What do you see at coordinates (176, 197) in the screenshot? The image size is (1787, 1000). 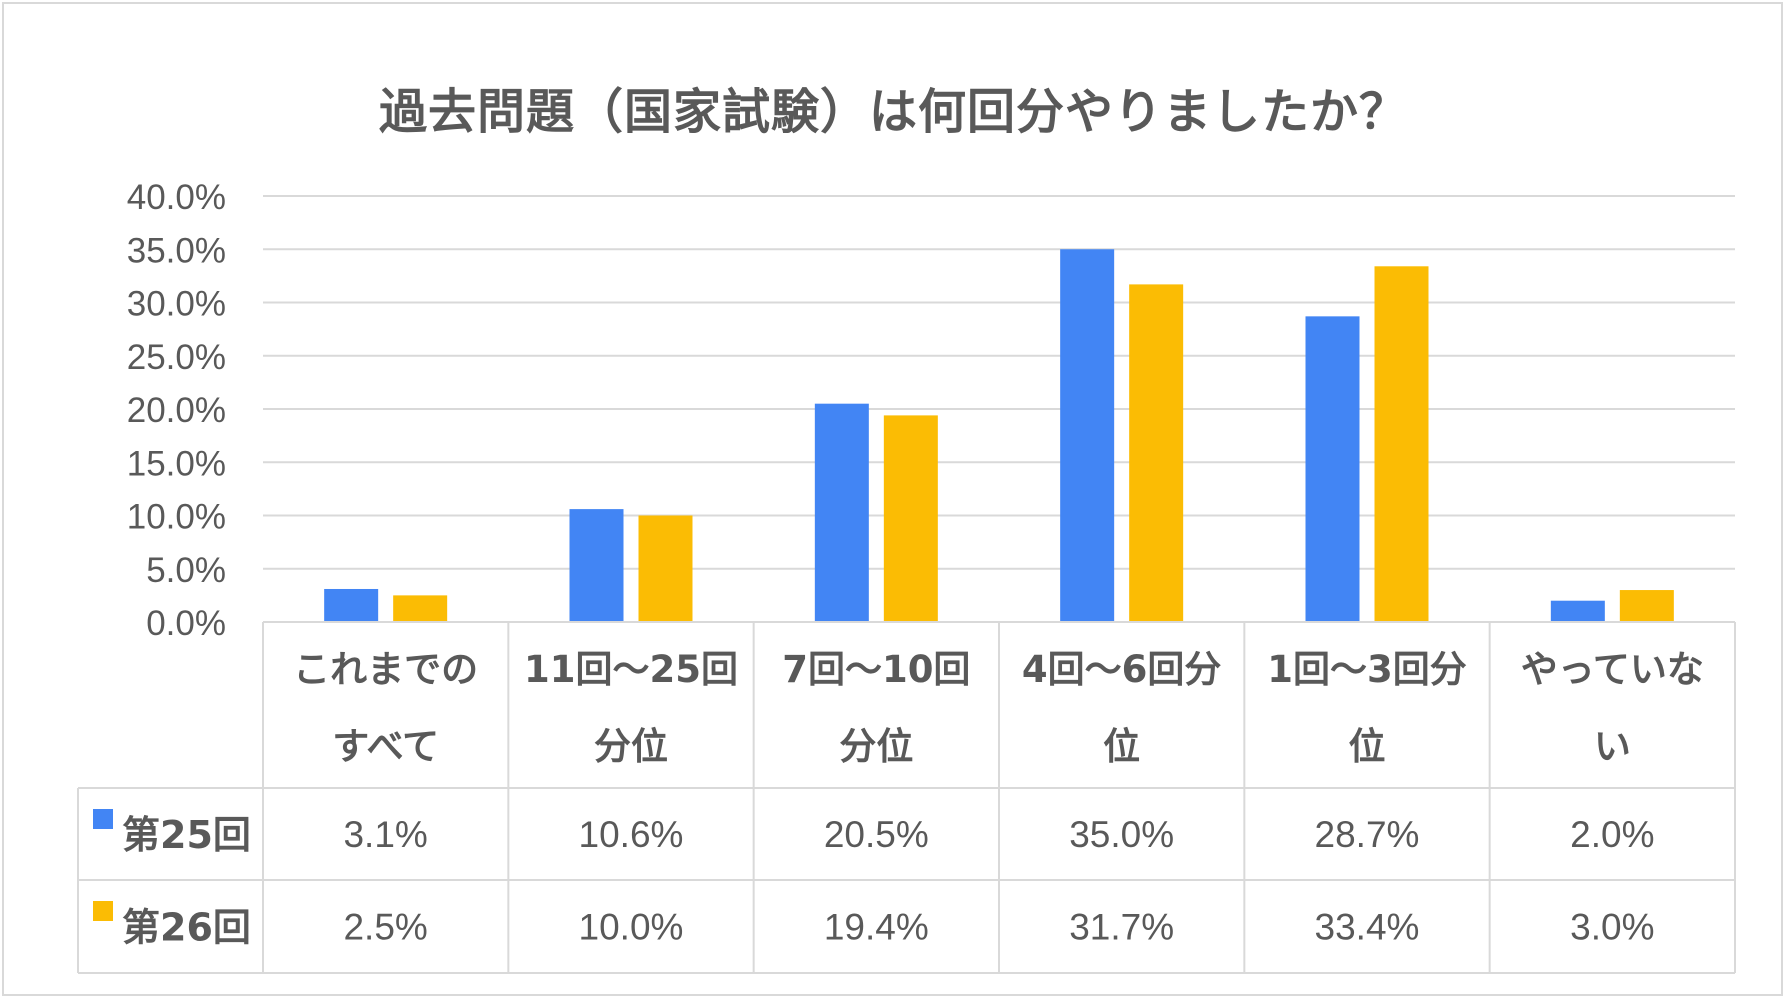 I see `y-tick-label: 40.0%` at bounding box center [176, 197].